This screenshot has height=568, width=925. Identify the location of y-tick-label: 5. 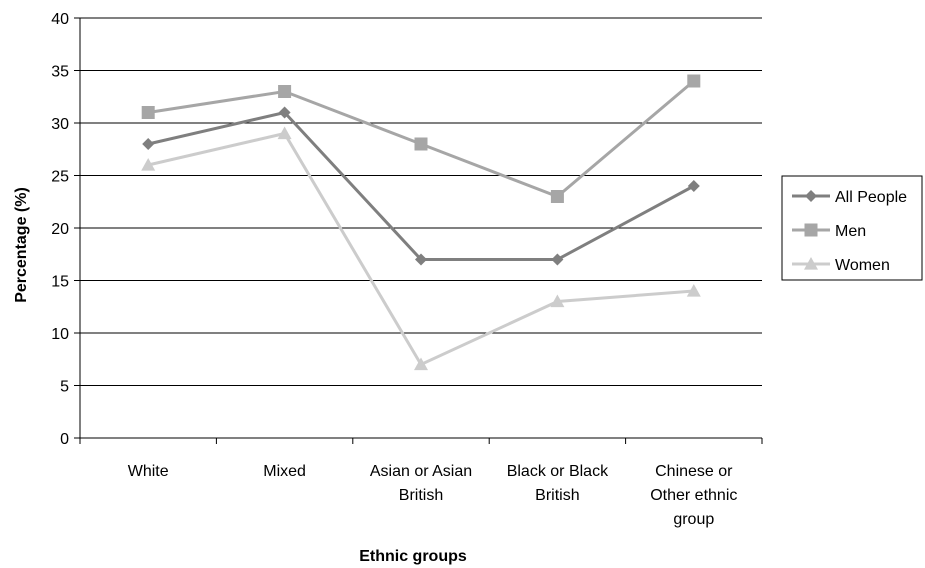
(64, 387).